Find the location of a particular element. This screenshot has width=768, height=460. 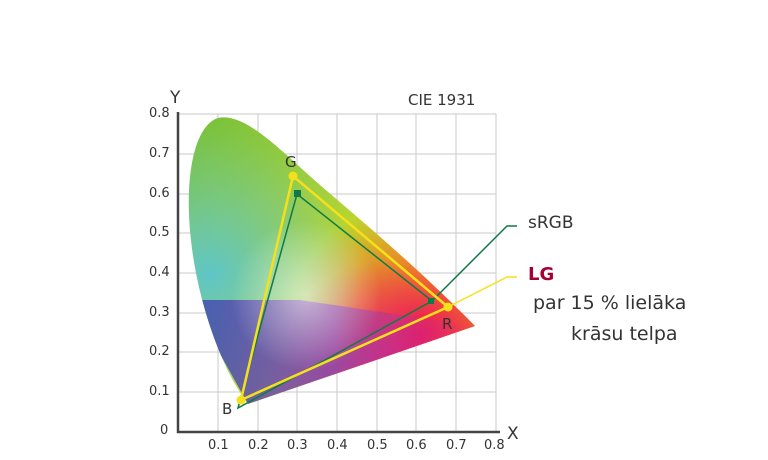

x-tick: 0.3 is located at coordinates (297, 445).